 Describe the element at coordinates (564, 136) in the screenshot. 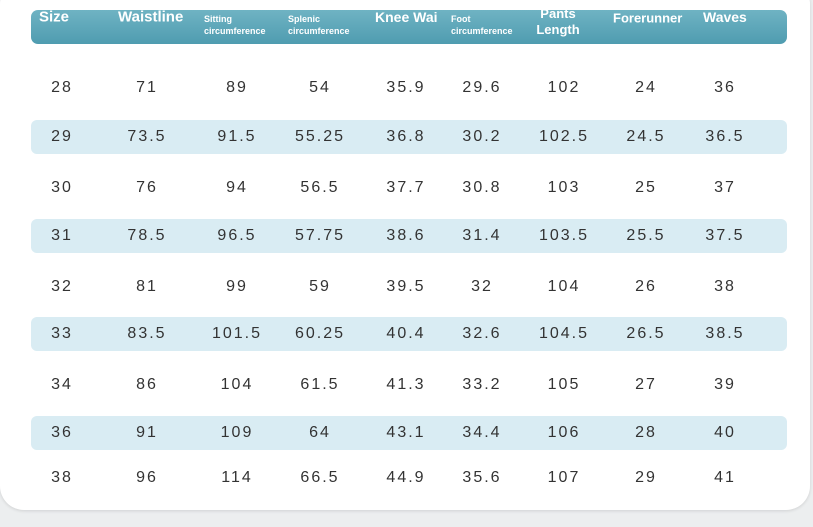

I see `table-cell: 102.5` at that location.